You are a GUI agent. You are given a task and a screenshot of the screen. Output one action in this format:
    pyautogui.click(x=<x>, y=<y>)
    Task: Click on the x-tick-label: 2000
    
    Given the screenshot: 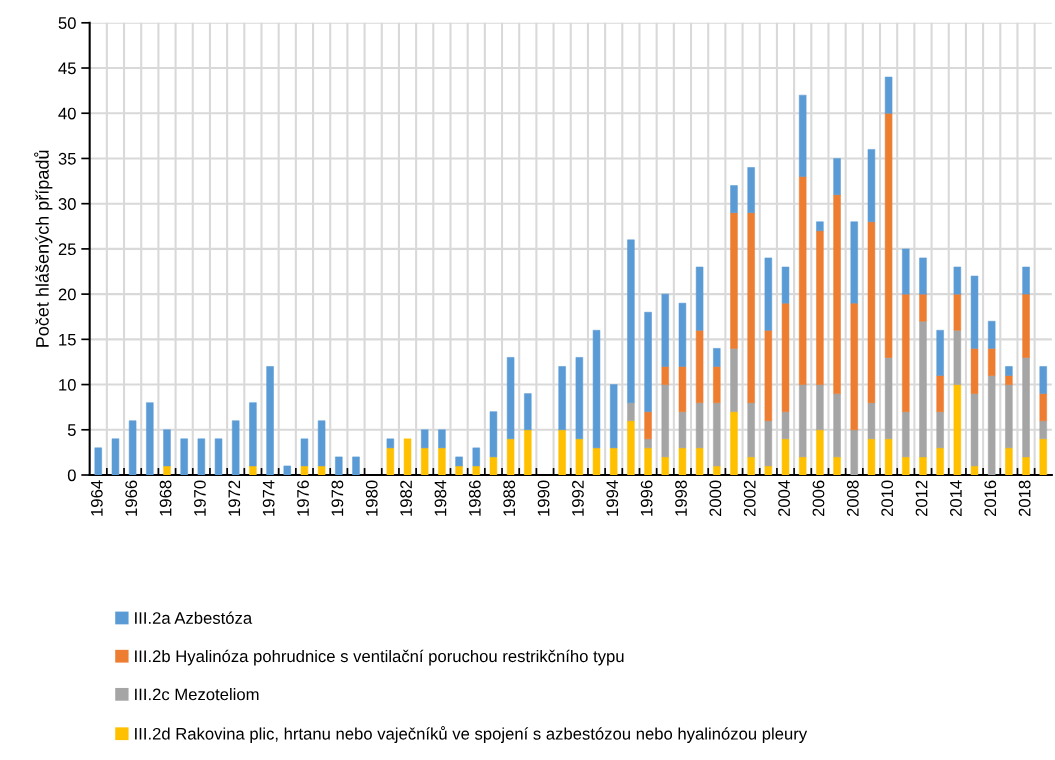 What is the action you would take?
    pyautogui.click(x=715, y=498)
    